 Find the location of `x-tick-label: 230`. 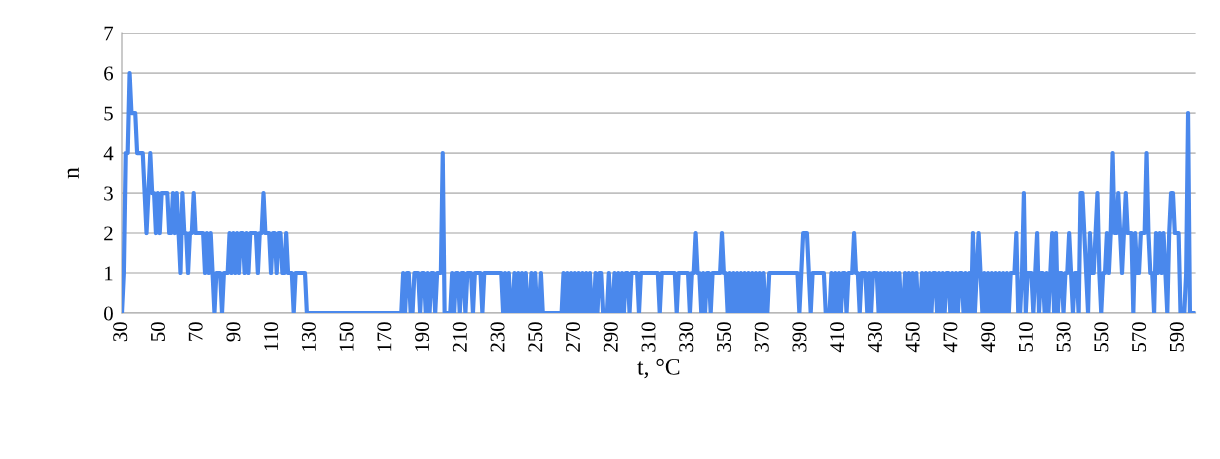

x-tick-label: 230 is located at coordinates (497, 337).